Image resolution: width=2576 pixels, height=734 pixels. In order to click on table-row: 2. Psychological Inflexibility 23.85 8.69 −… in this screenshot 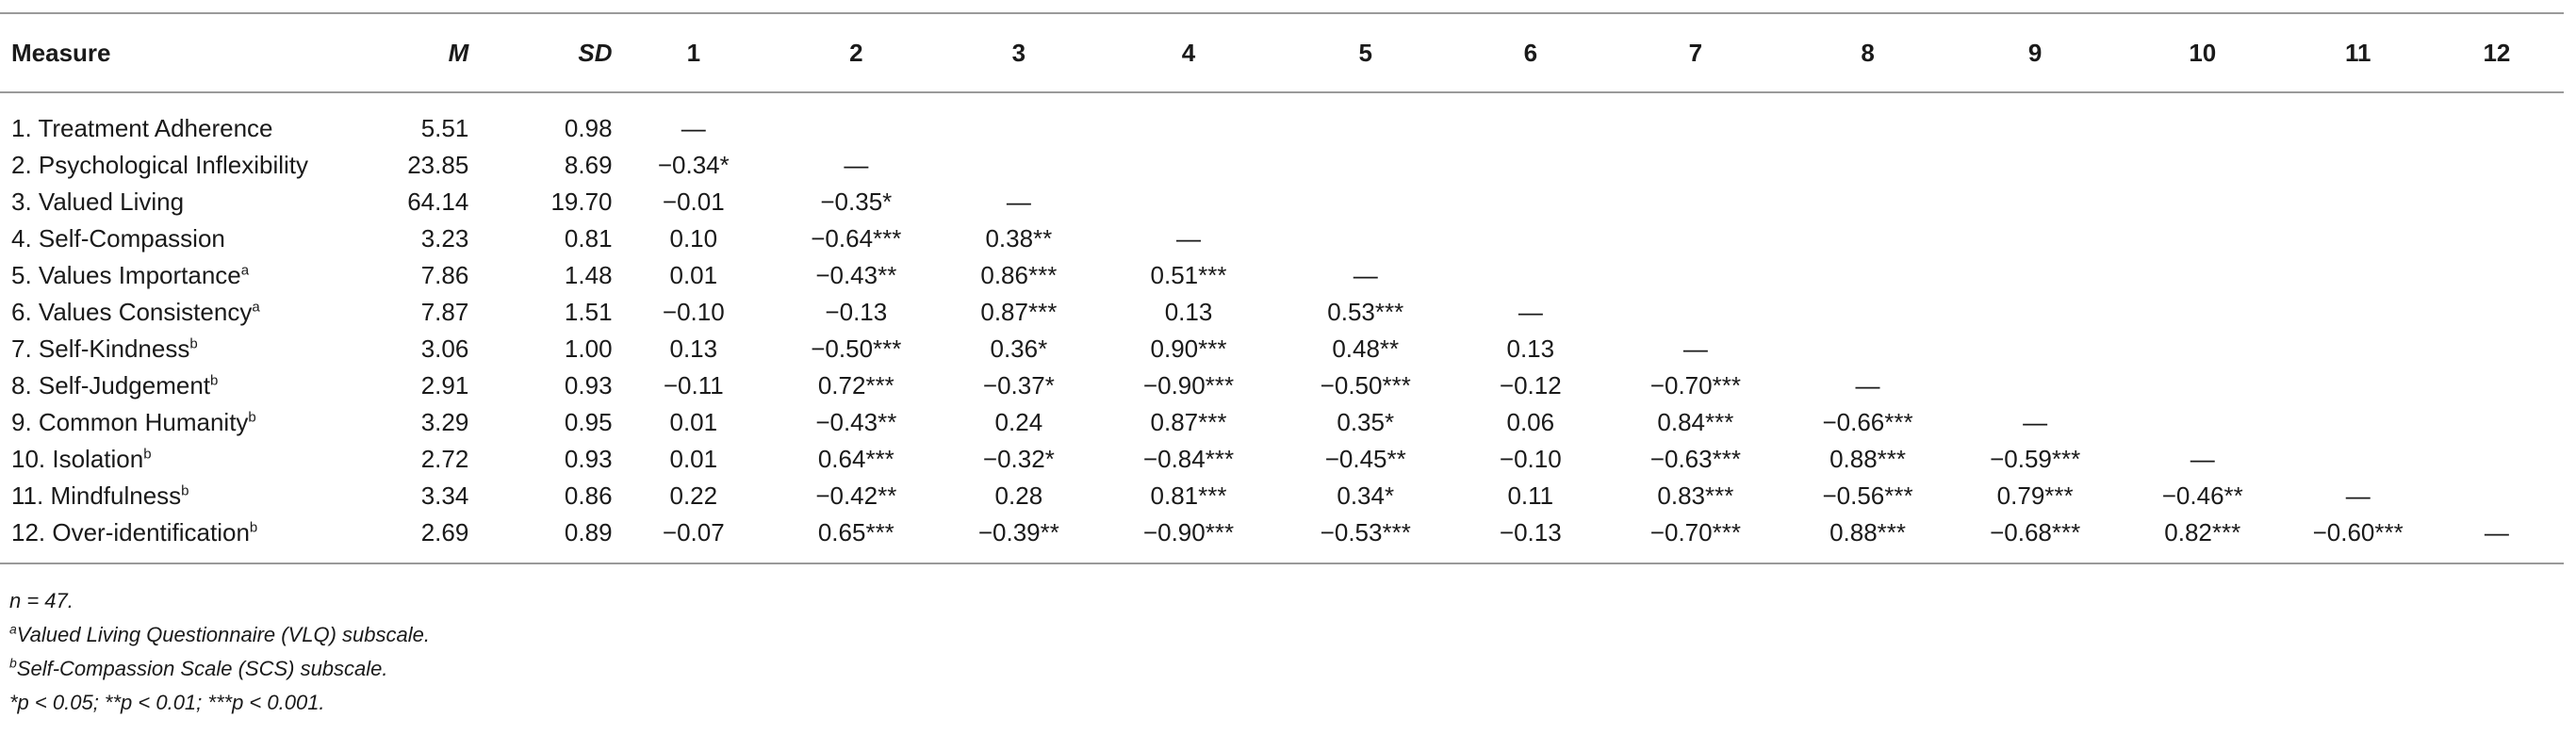, I will do `click(1282, 165)`.